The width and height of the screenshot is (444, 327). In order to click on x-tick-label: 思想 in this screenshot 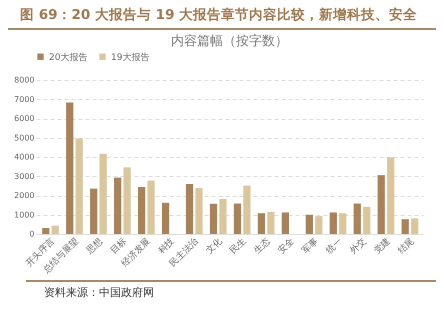, I will do `click(94, 247)`.